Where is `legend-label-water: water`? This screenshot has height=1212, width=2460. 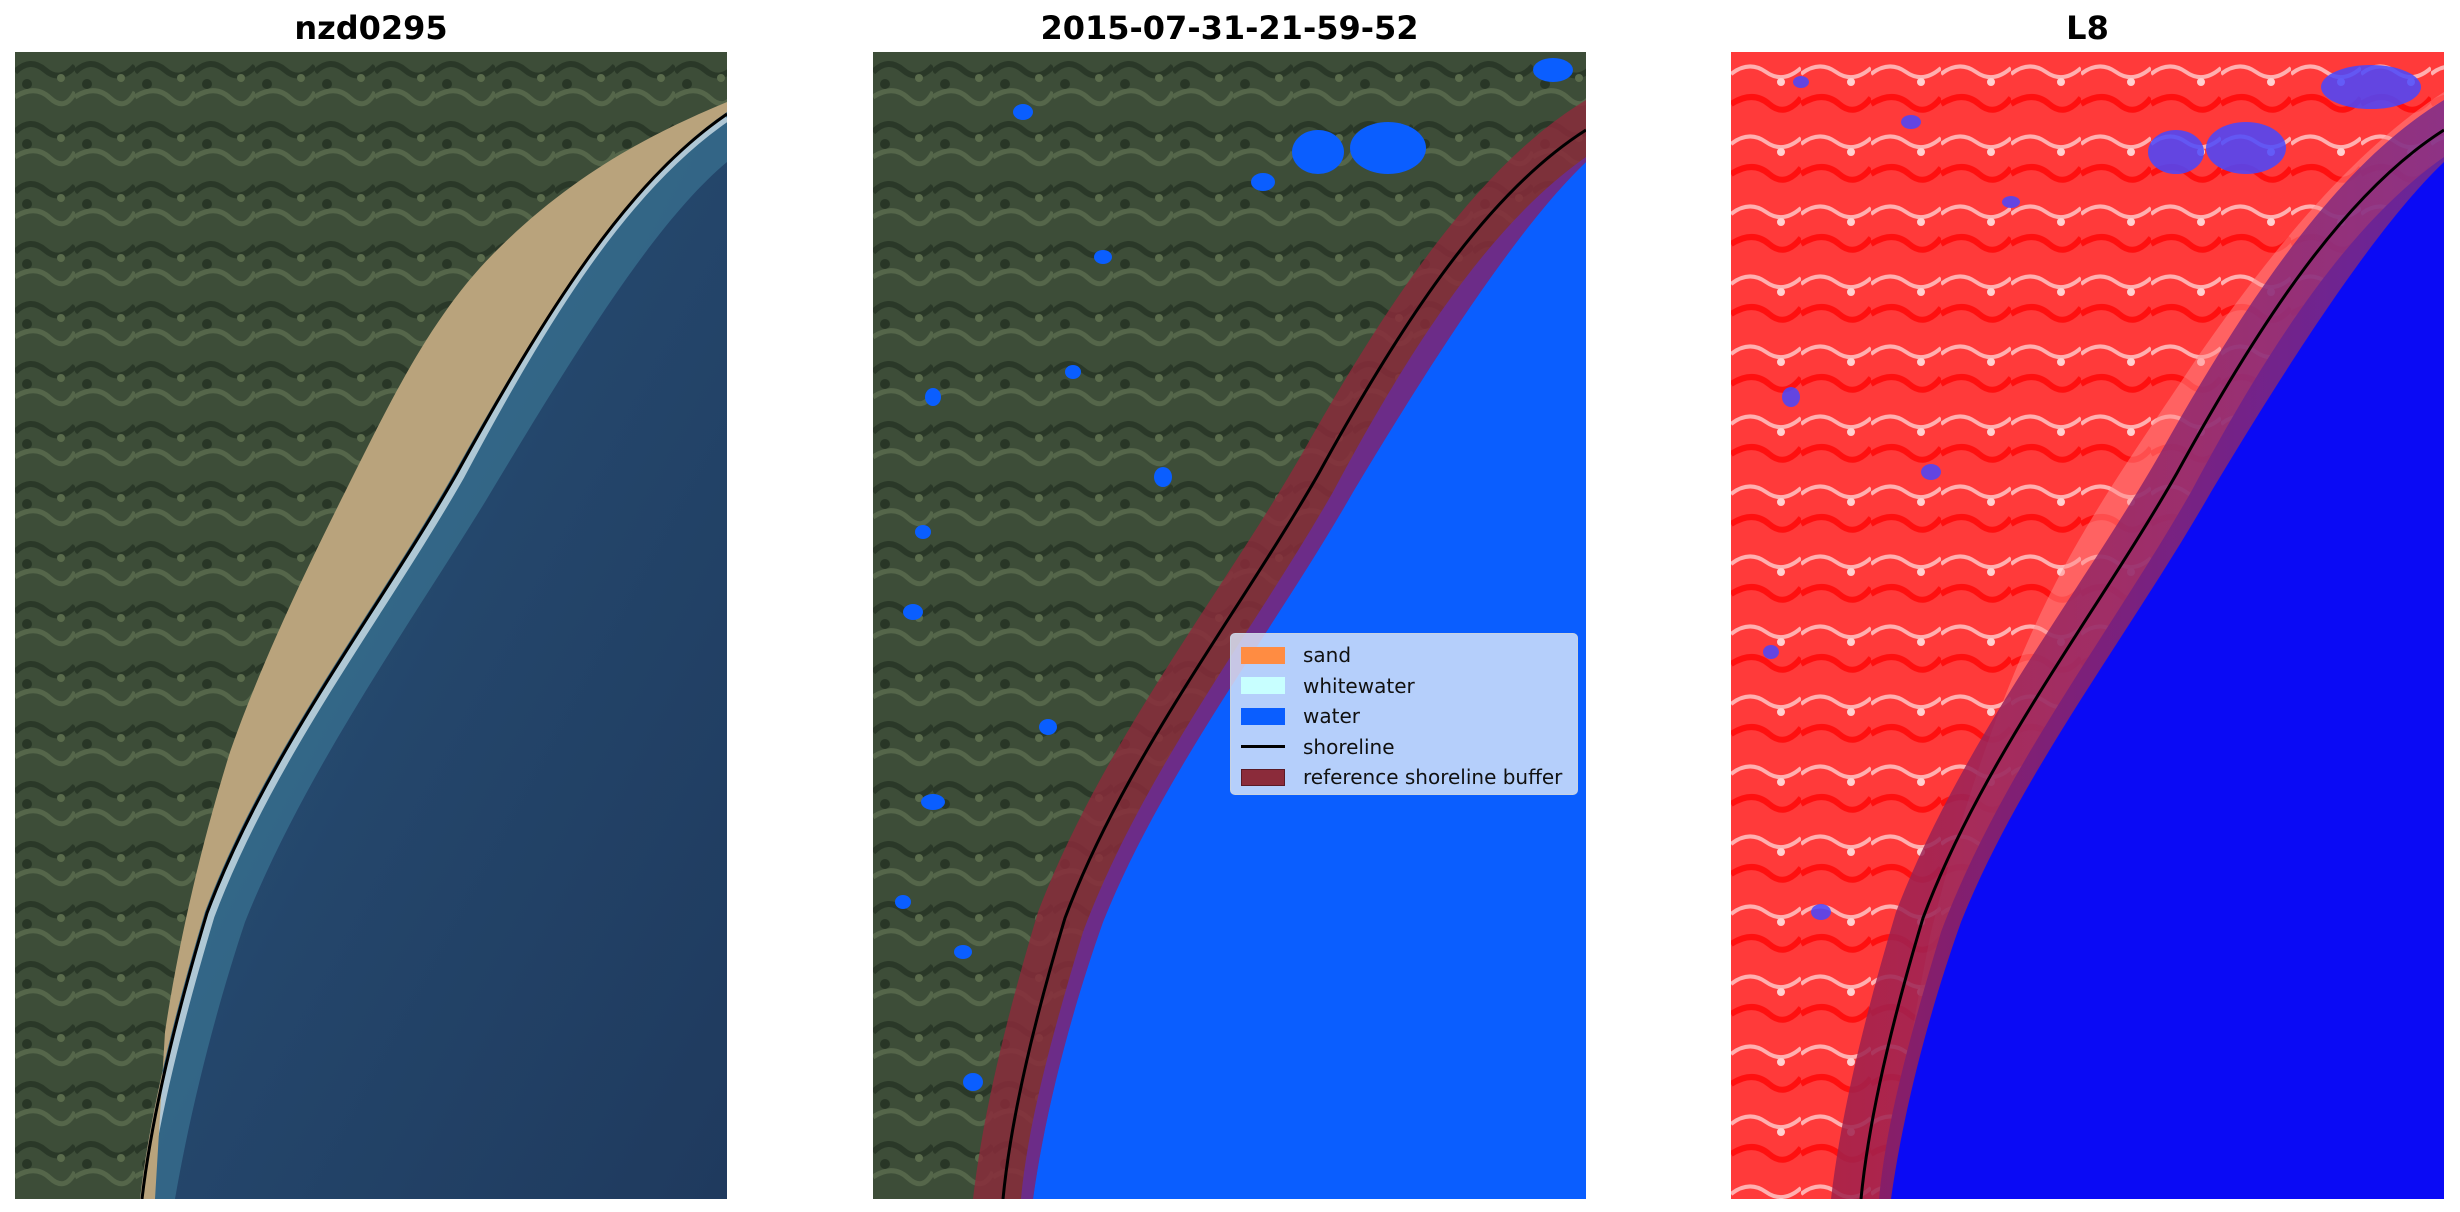
legend-label-water: water is located at coordinates (1331, 716).